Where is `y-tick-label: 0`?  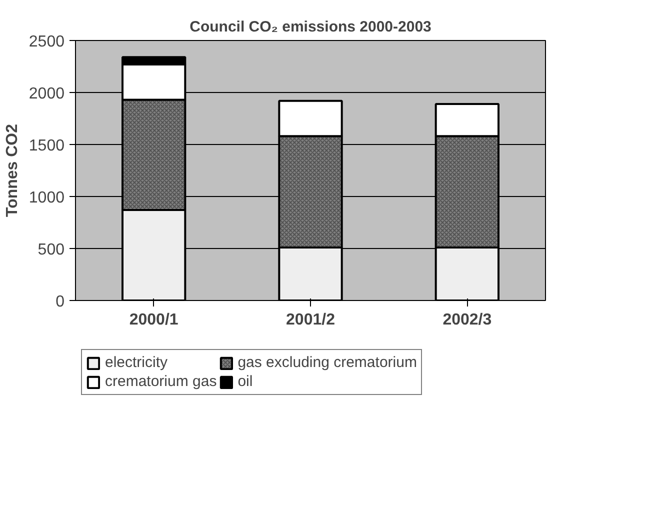
y-tick-label: 0 is located at coordinates (60, 302).